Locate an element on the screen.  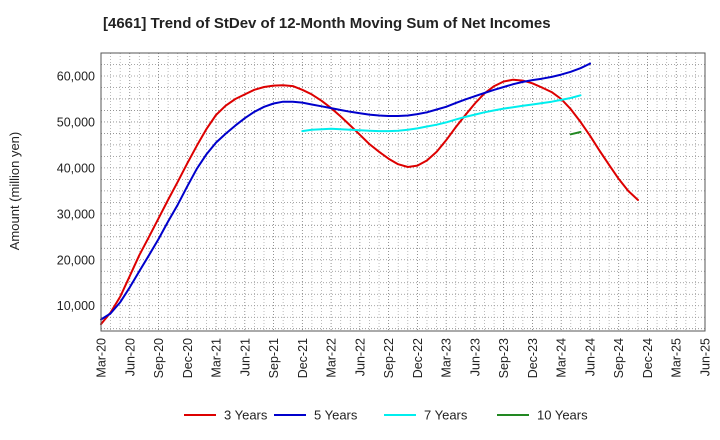
x-tick-label: Mar-21 is located at coordinates (217, 358).